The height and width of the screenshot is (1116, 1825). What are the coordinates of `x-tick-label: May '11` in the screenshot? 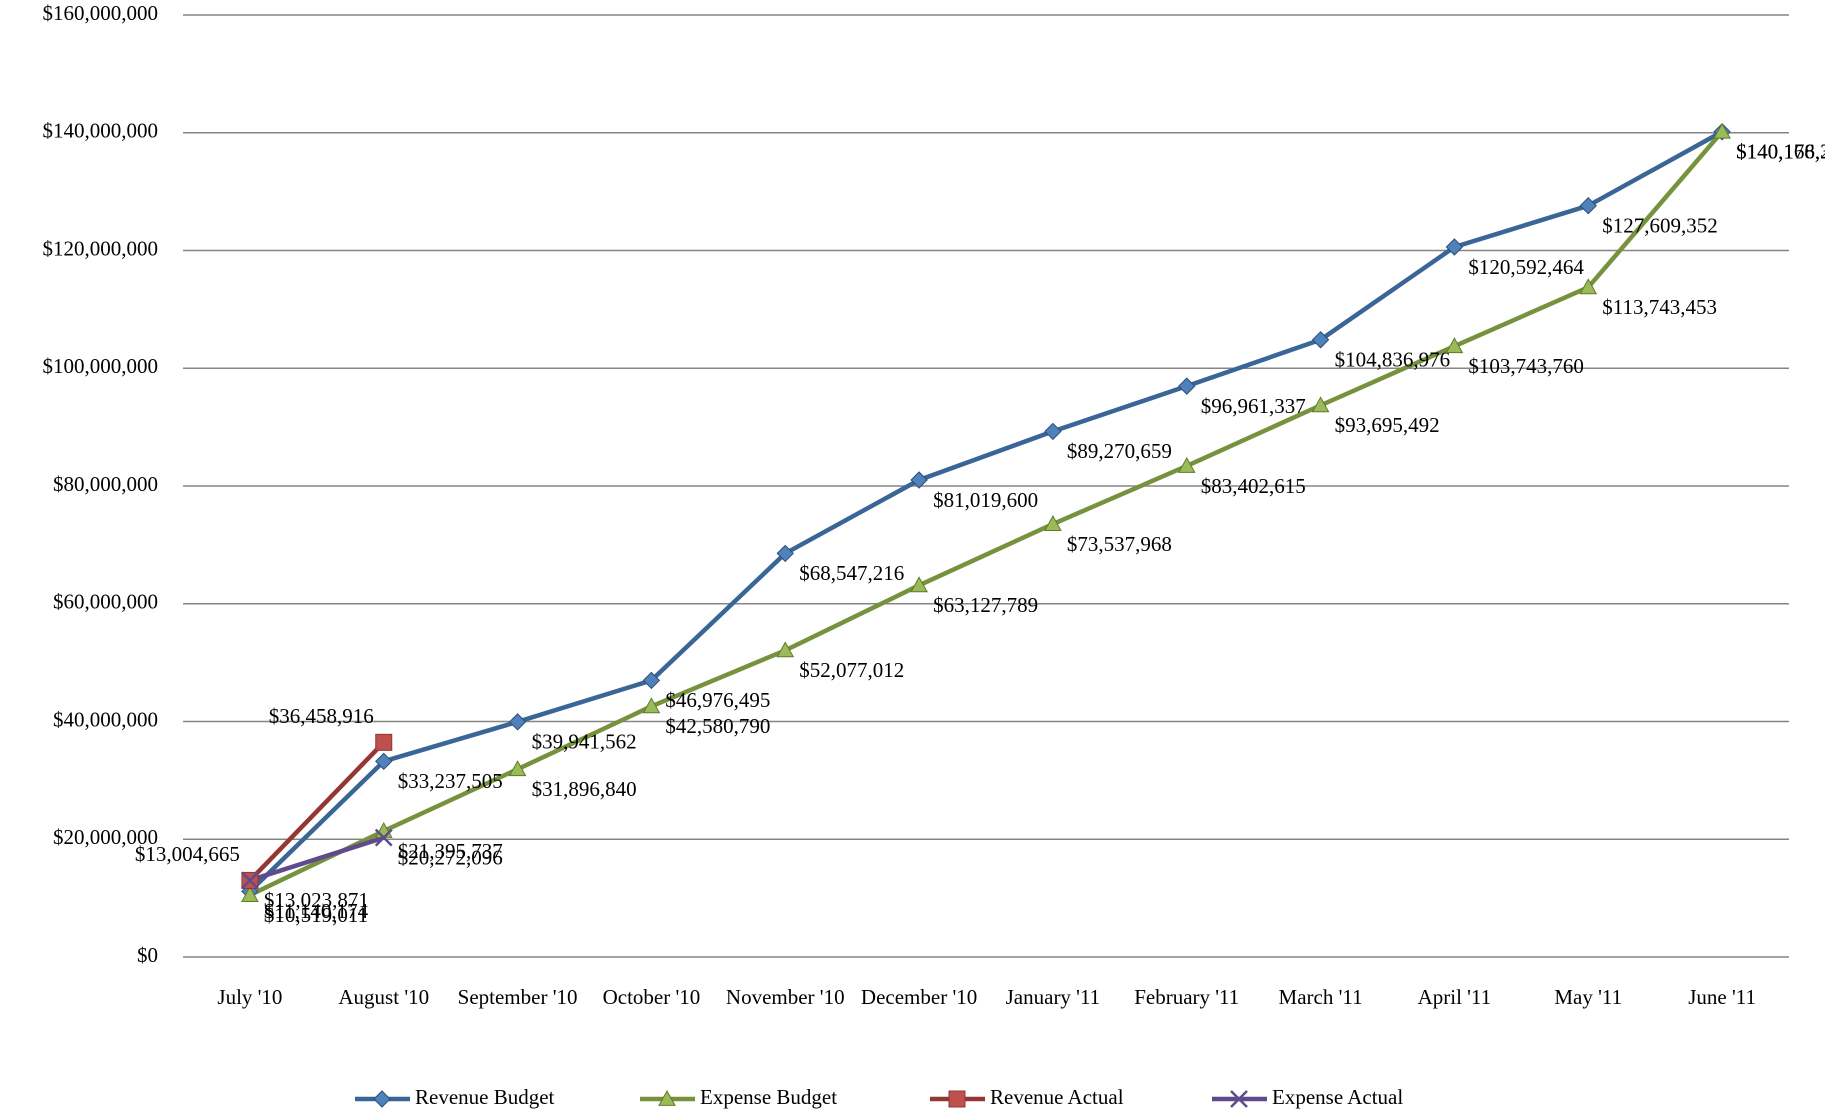 It's located at (1588, 997).